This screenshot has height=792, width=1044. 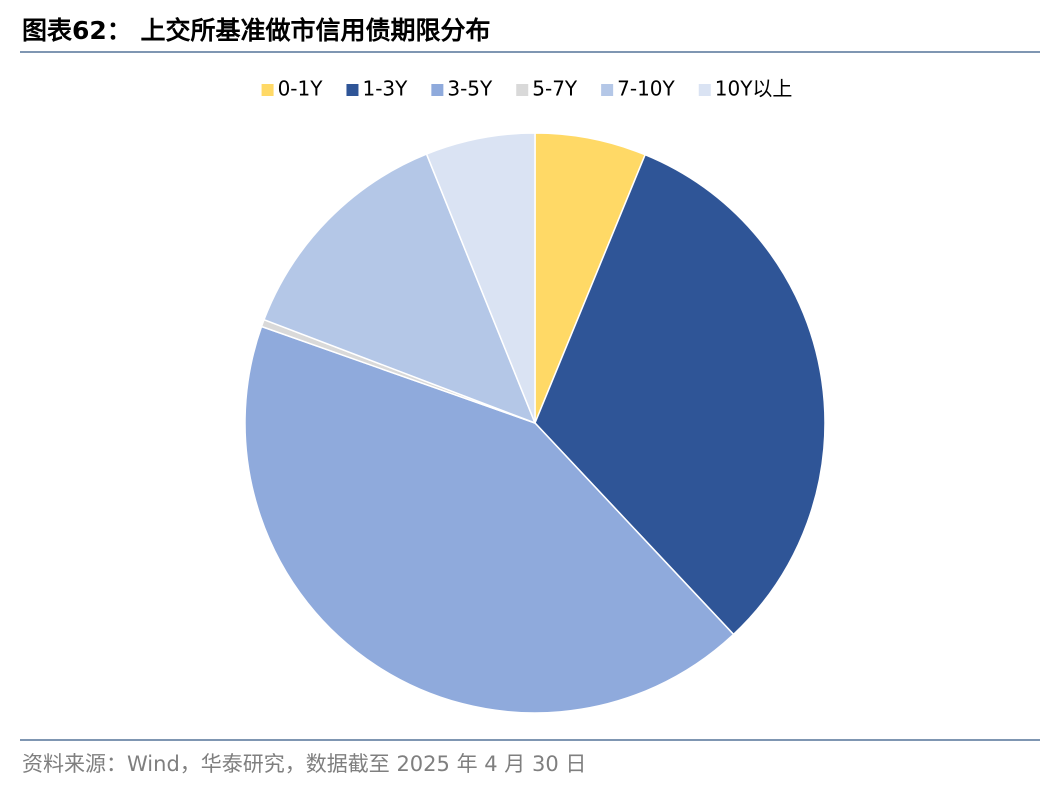 I want to click on legend-label: 5-7Y, so click(x=555, y=89).